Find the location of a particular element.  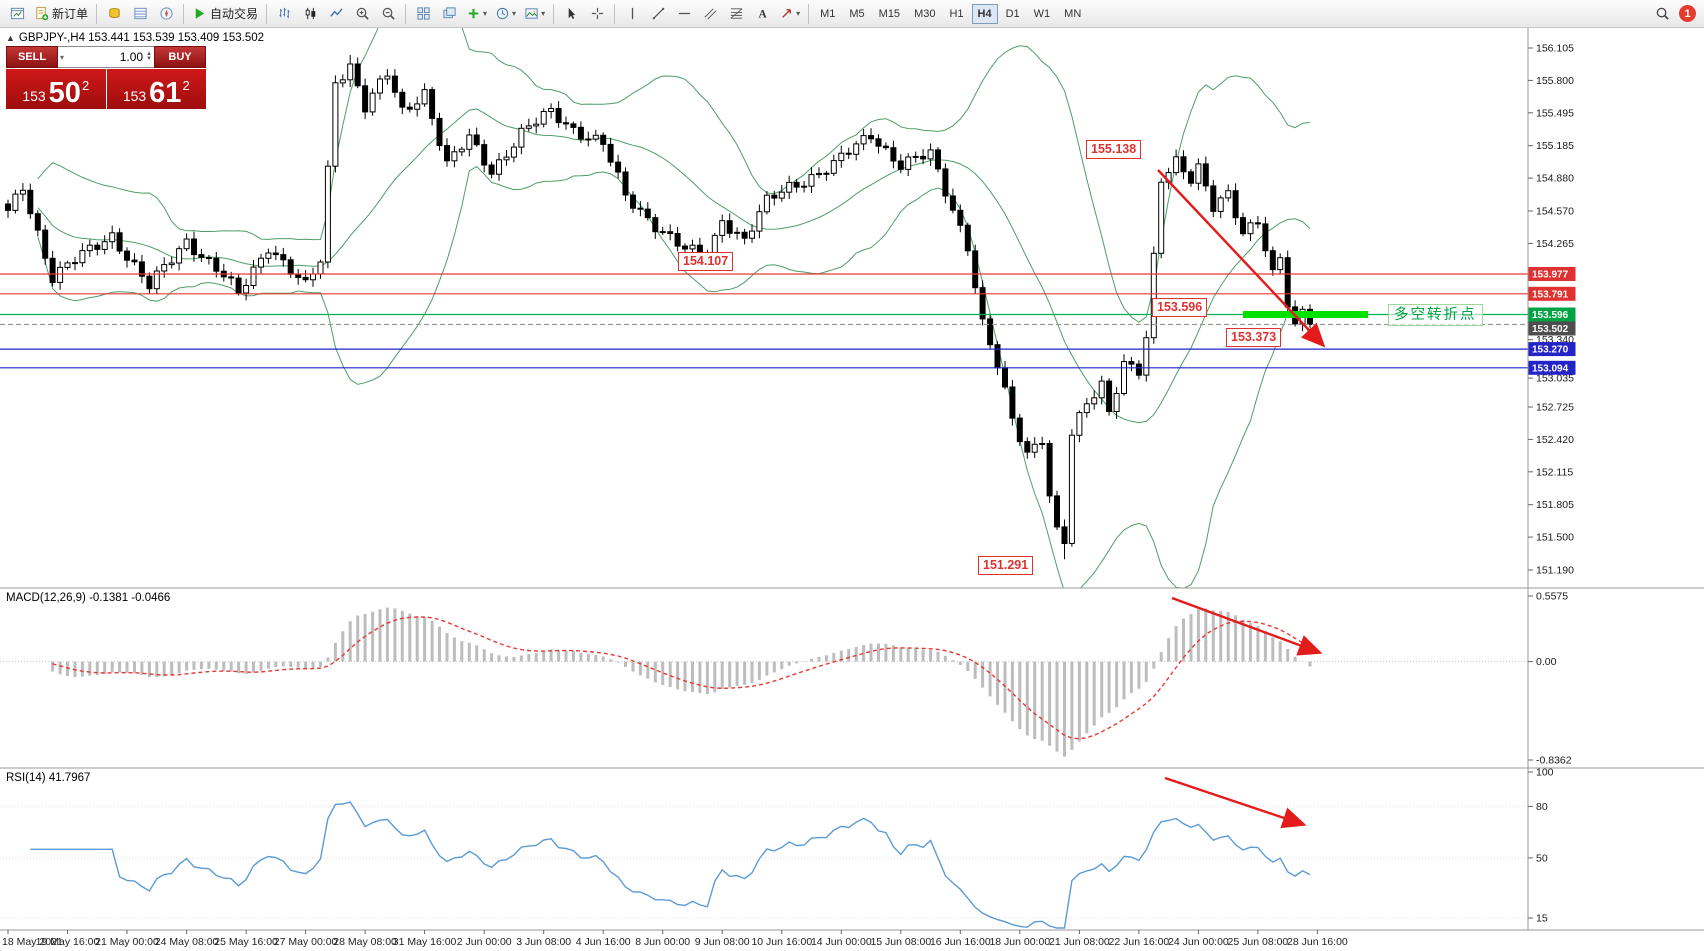

notification-badge: 1 is located at coordinates (1687, 13).